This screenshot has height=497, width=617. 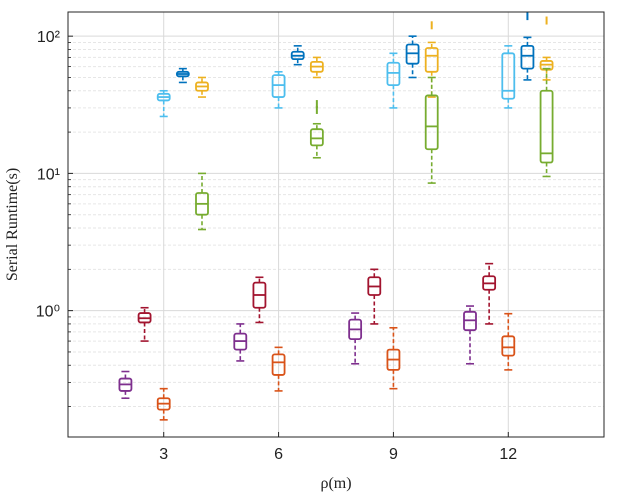 I want to click on x-tick-label: 3, so click(x=163, y=454).